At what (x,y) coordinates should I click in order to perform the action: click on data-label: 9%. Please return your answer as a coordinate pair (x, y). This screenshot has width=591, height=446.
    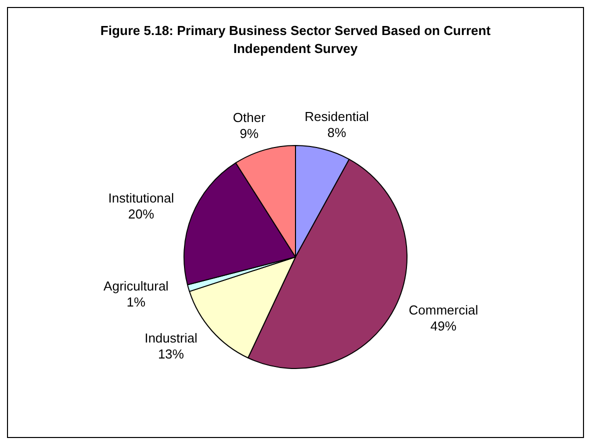
    Looking at the image, I should click on (250, 133).